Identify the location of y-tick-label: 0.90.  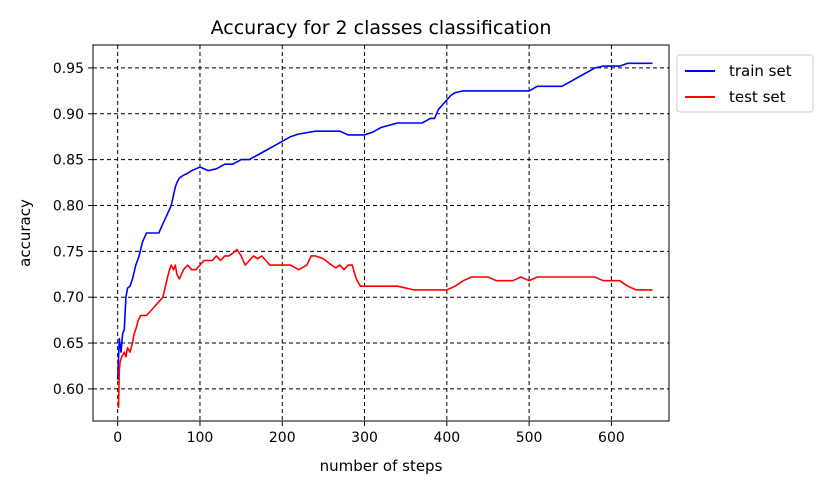
(68, 115).